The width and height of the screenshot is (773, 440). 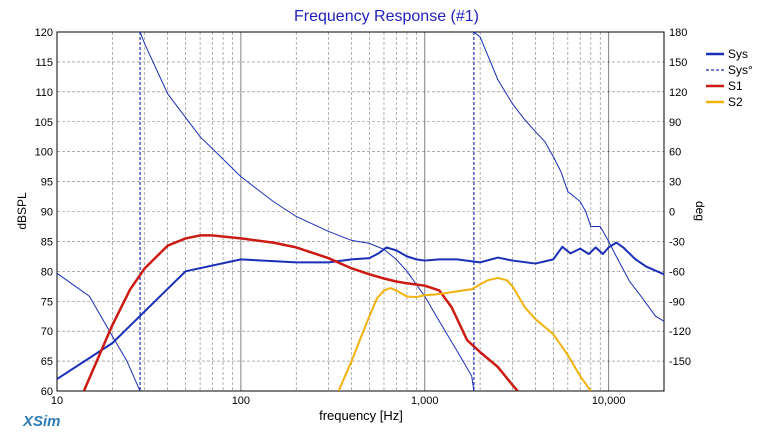 What do you see at coordinates (425, 401) in the screenshot?
I see `x-tick-label: 1,000` at bounding box center [425, 401].